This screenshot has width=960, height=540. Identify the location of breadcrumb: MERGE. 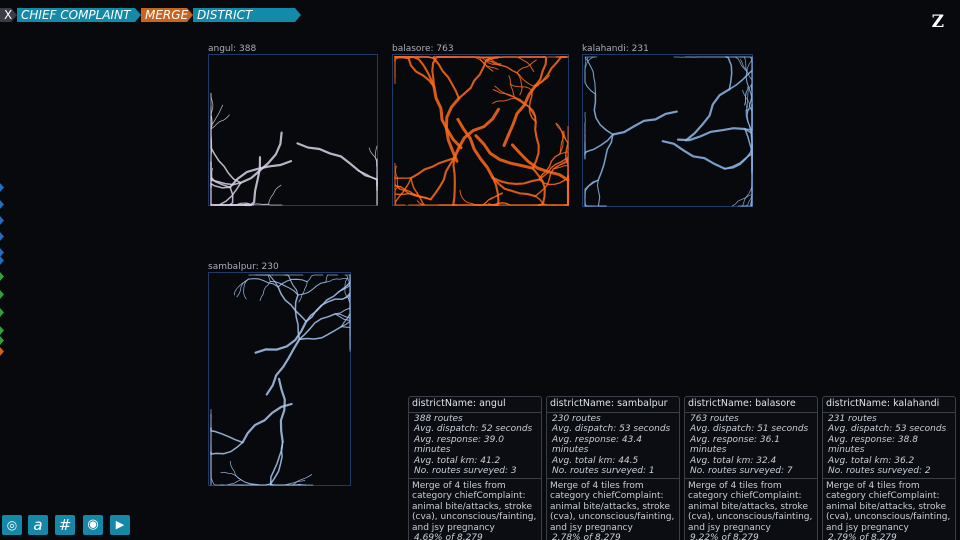
(167, 15).